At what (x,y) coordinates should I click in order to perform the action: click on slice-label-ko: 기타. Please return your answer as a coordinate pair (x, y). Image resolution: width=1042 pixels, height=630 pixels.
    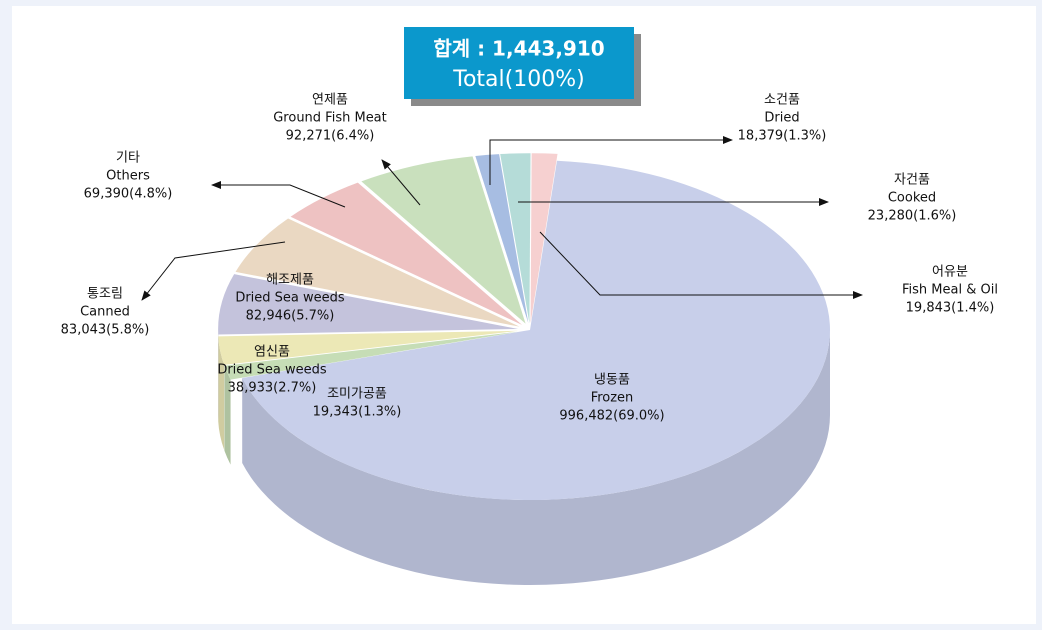
    Looking at the image, I should click on (128, 158).